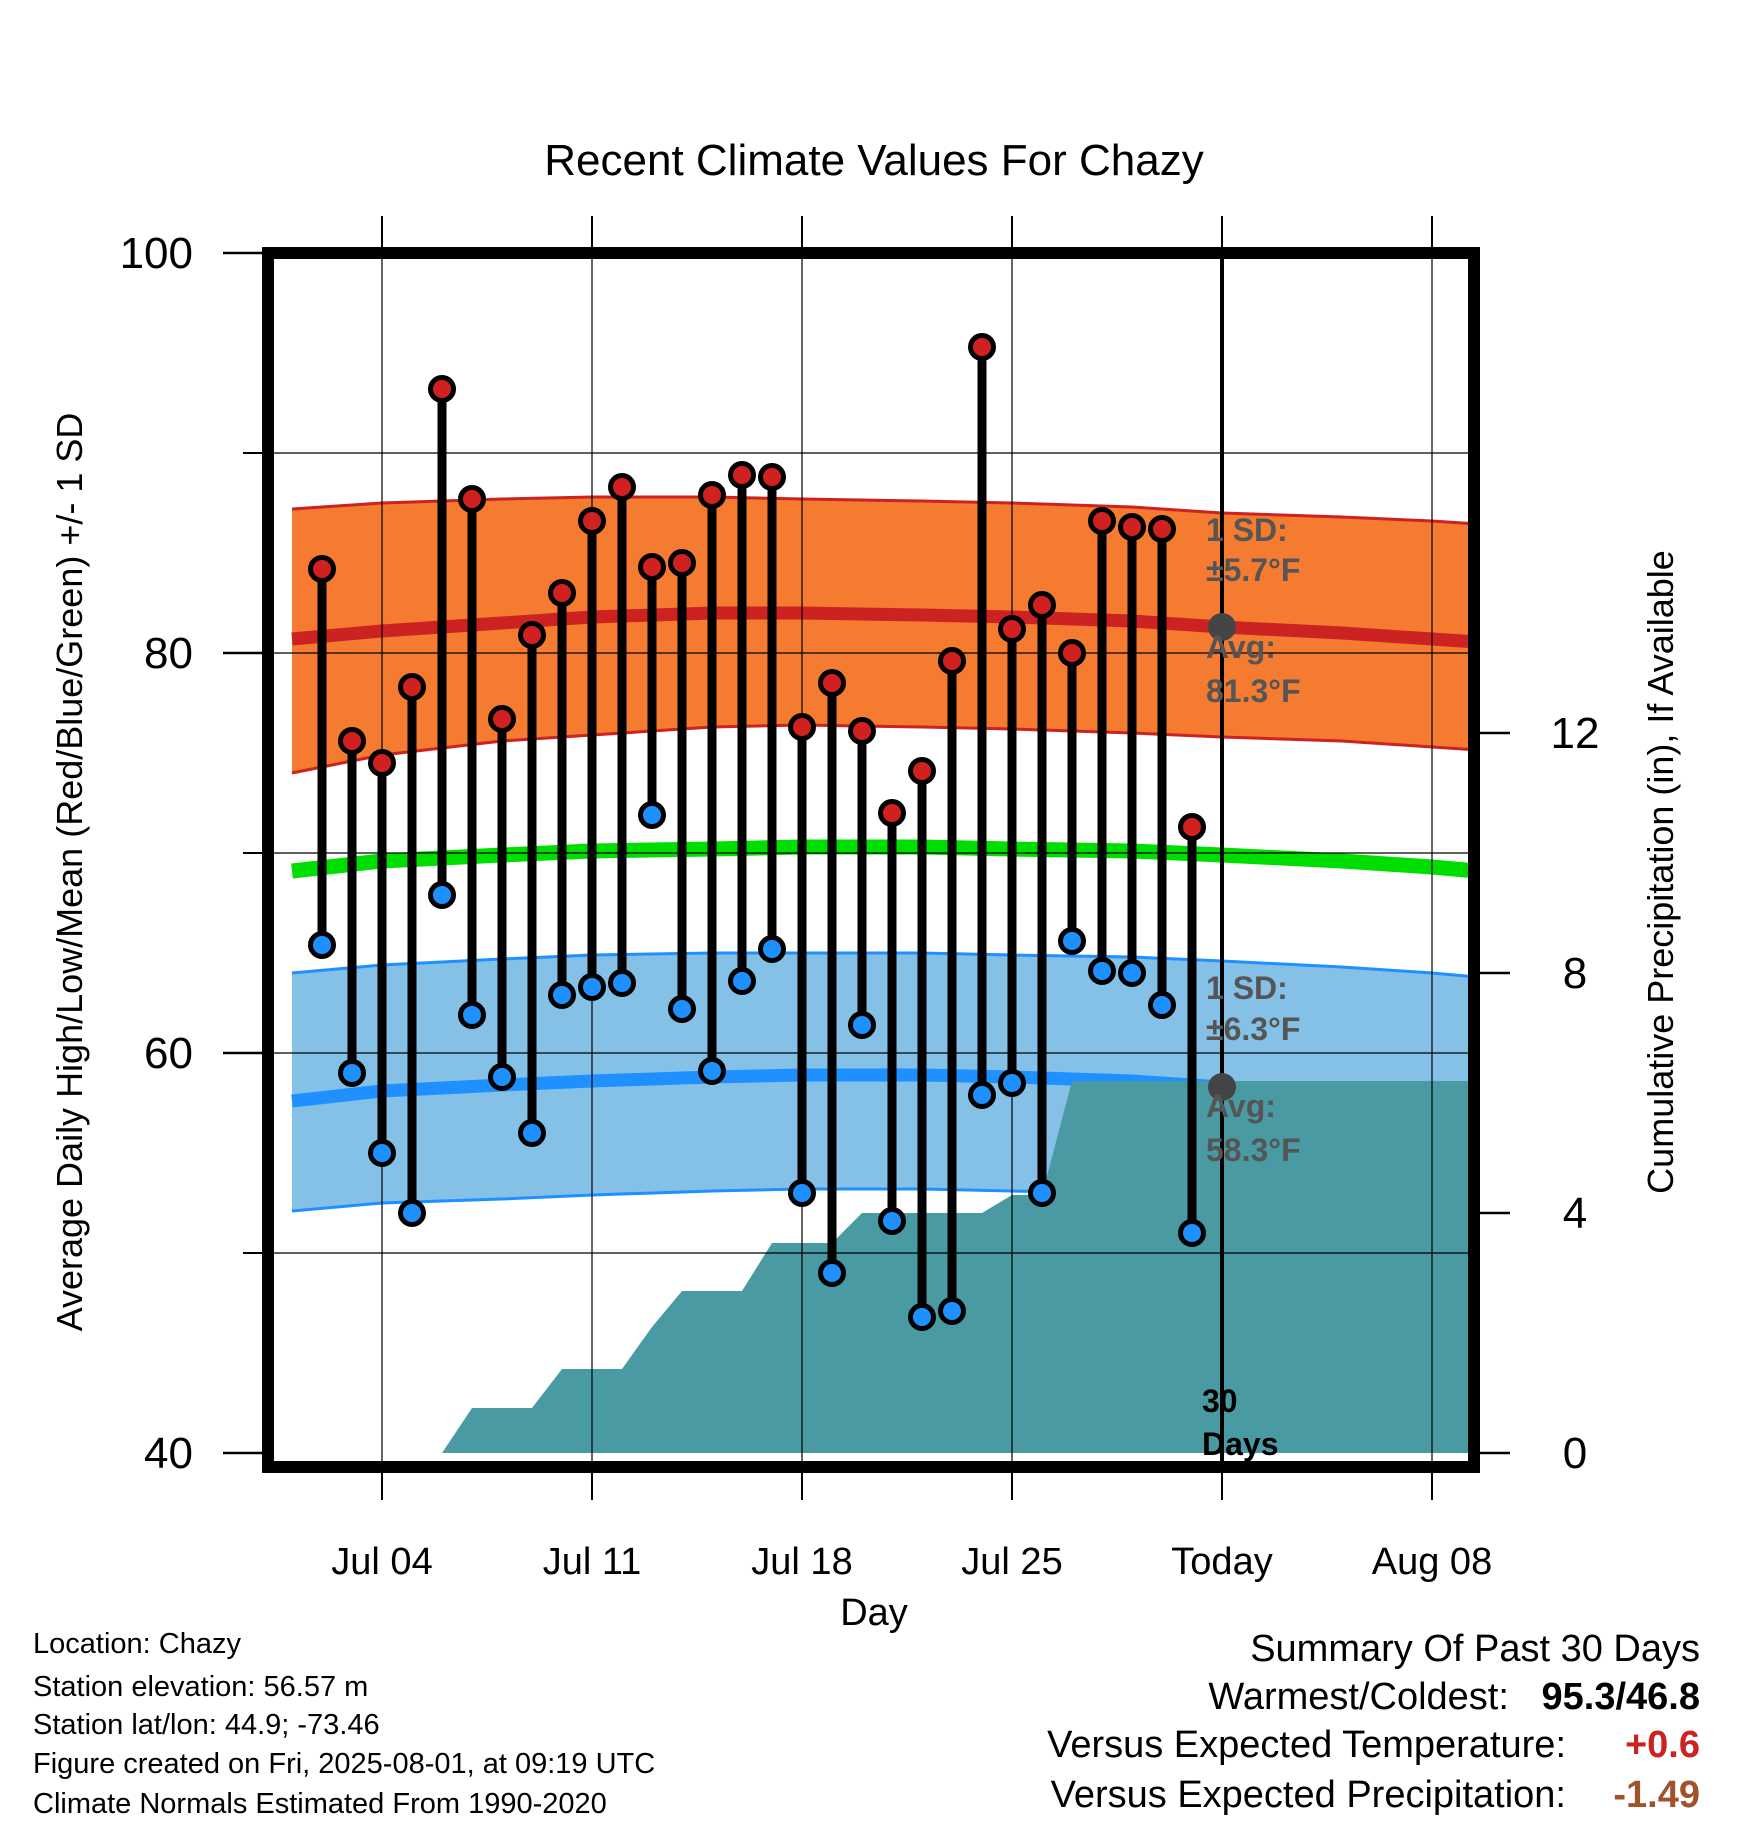 This screenshot has width=1748, height=1828. What do you see at coordinates (1663, 1697) in the screenshot?
I see `summary-coldest: 46.8` at bounding box center [1663, 1697].